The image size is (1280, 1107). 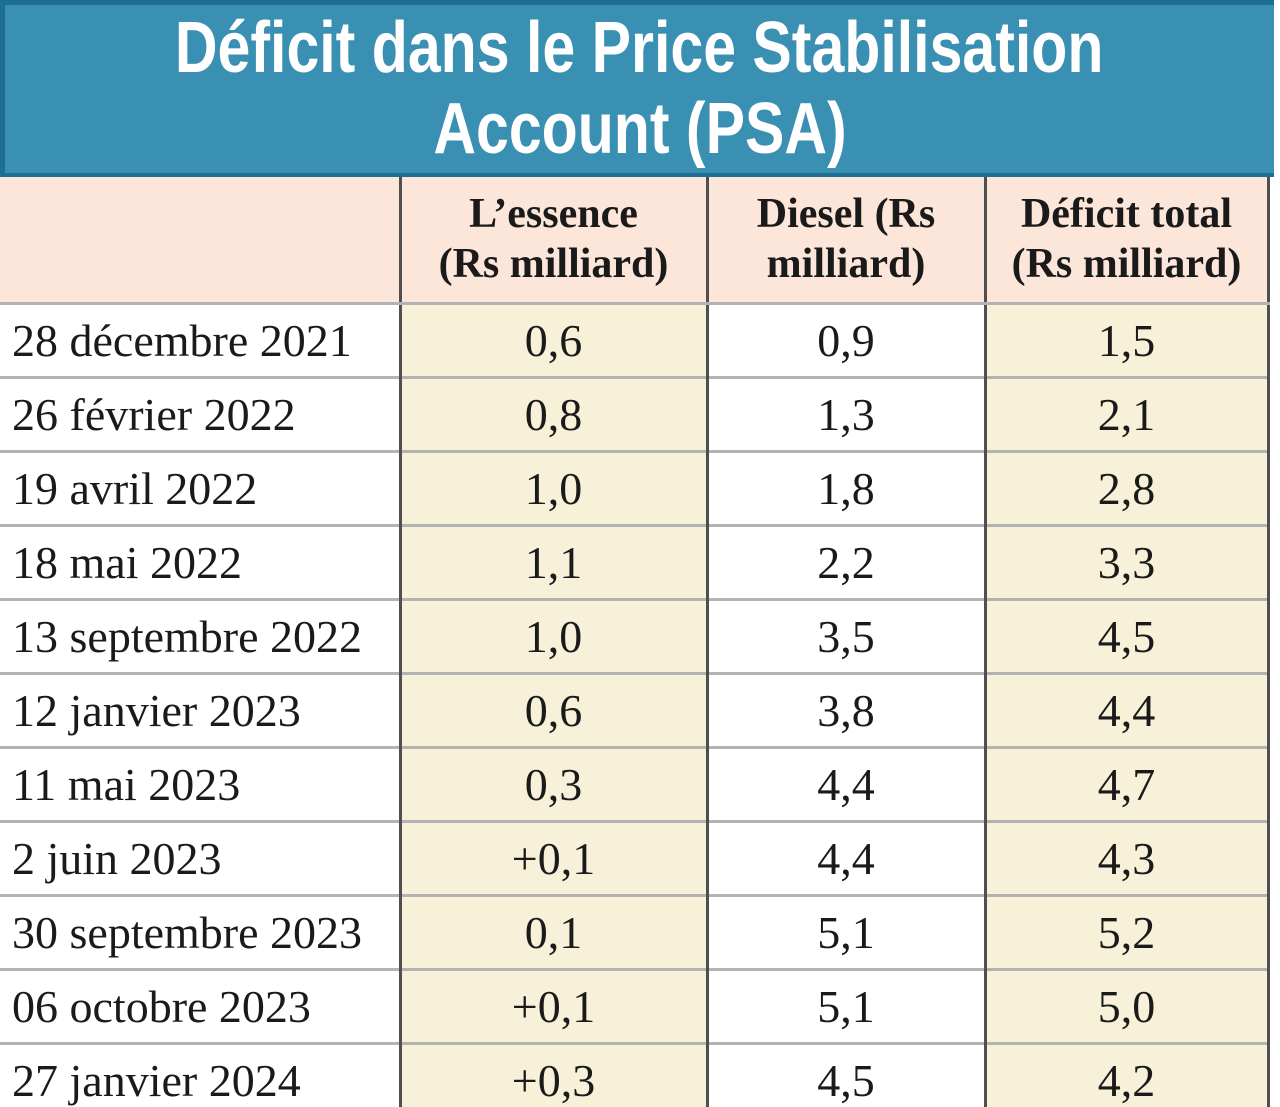 I want to click on table-row: 13 septembre 2022 1,0 3,5 4,5, so click(x=635, y=636).